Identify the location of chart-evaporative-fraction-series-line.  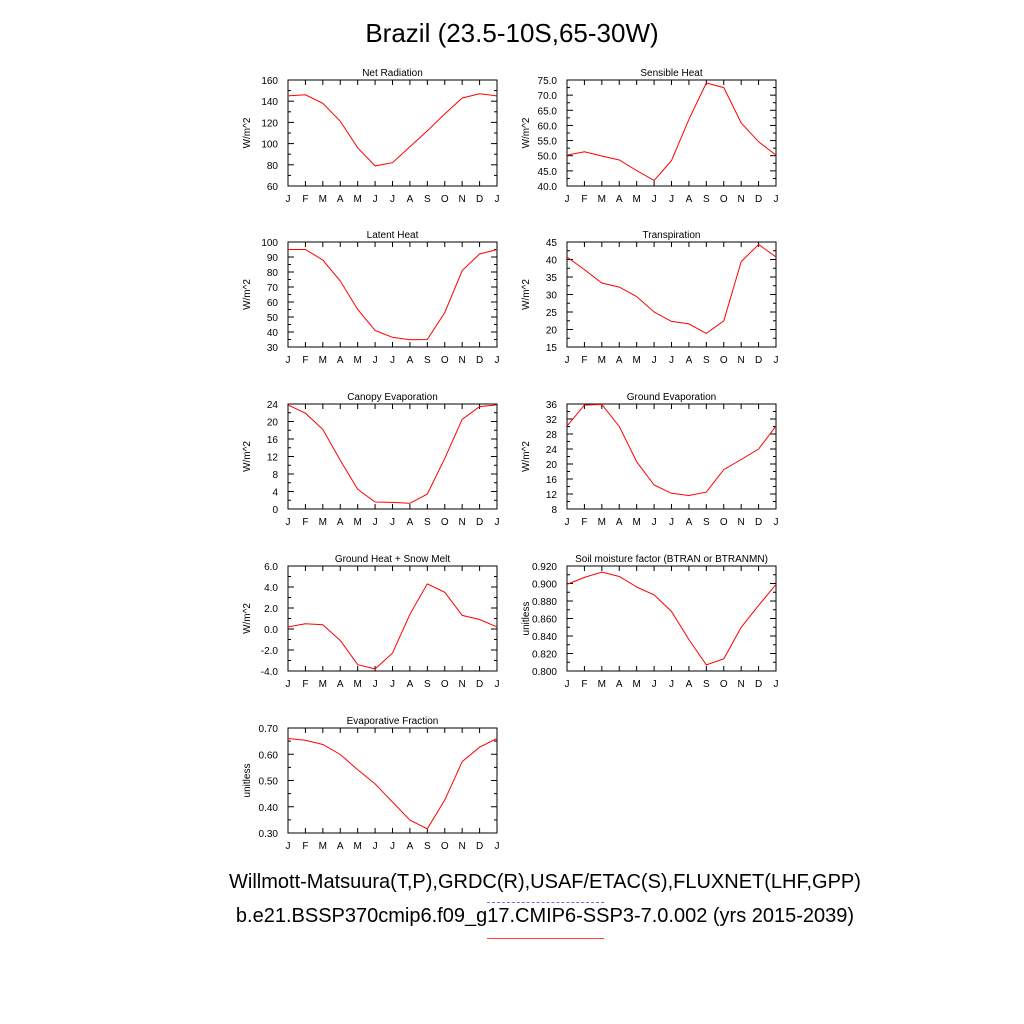
(392, 784).